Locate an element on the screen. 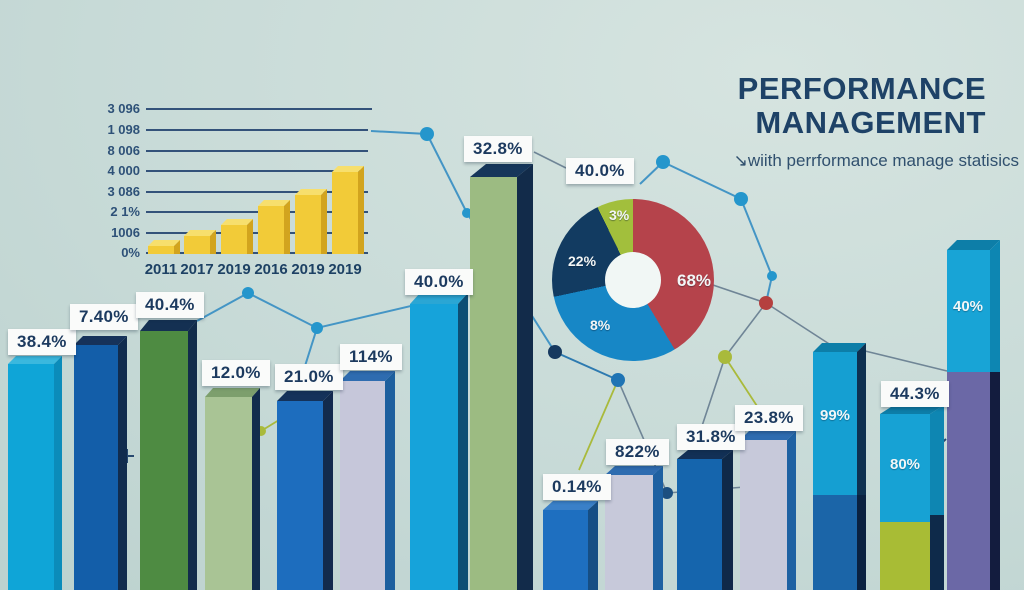 Image resolution: width=1024 pixels, height=590 pixels. y-axis-tick: 8 006 is located at coordinates (123, 150).